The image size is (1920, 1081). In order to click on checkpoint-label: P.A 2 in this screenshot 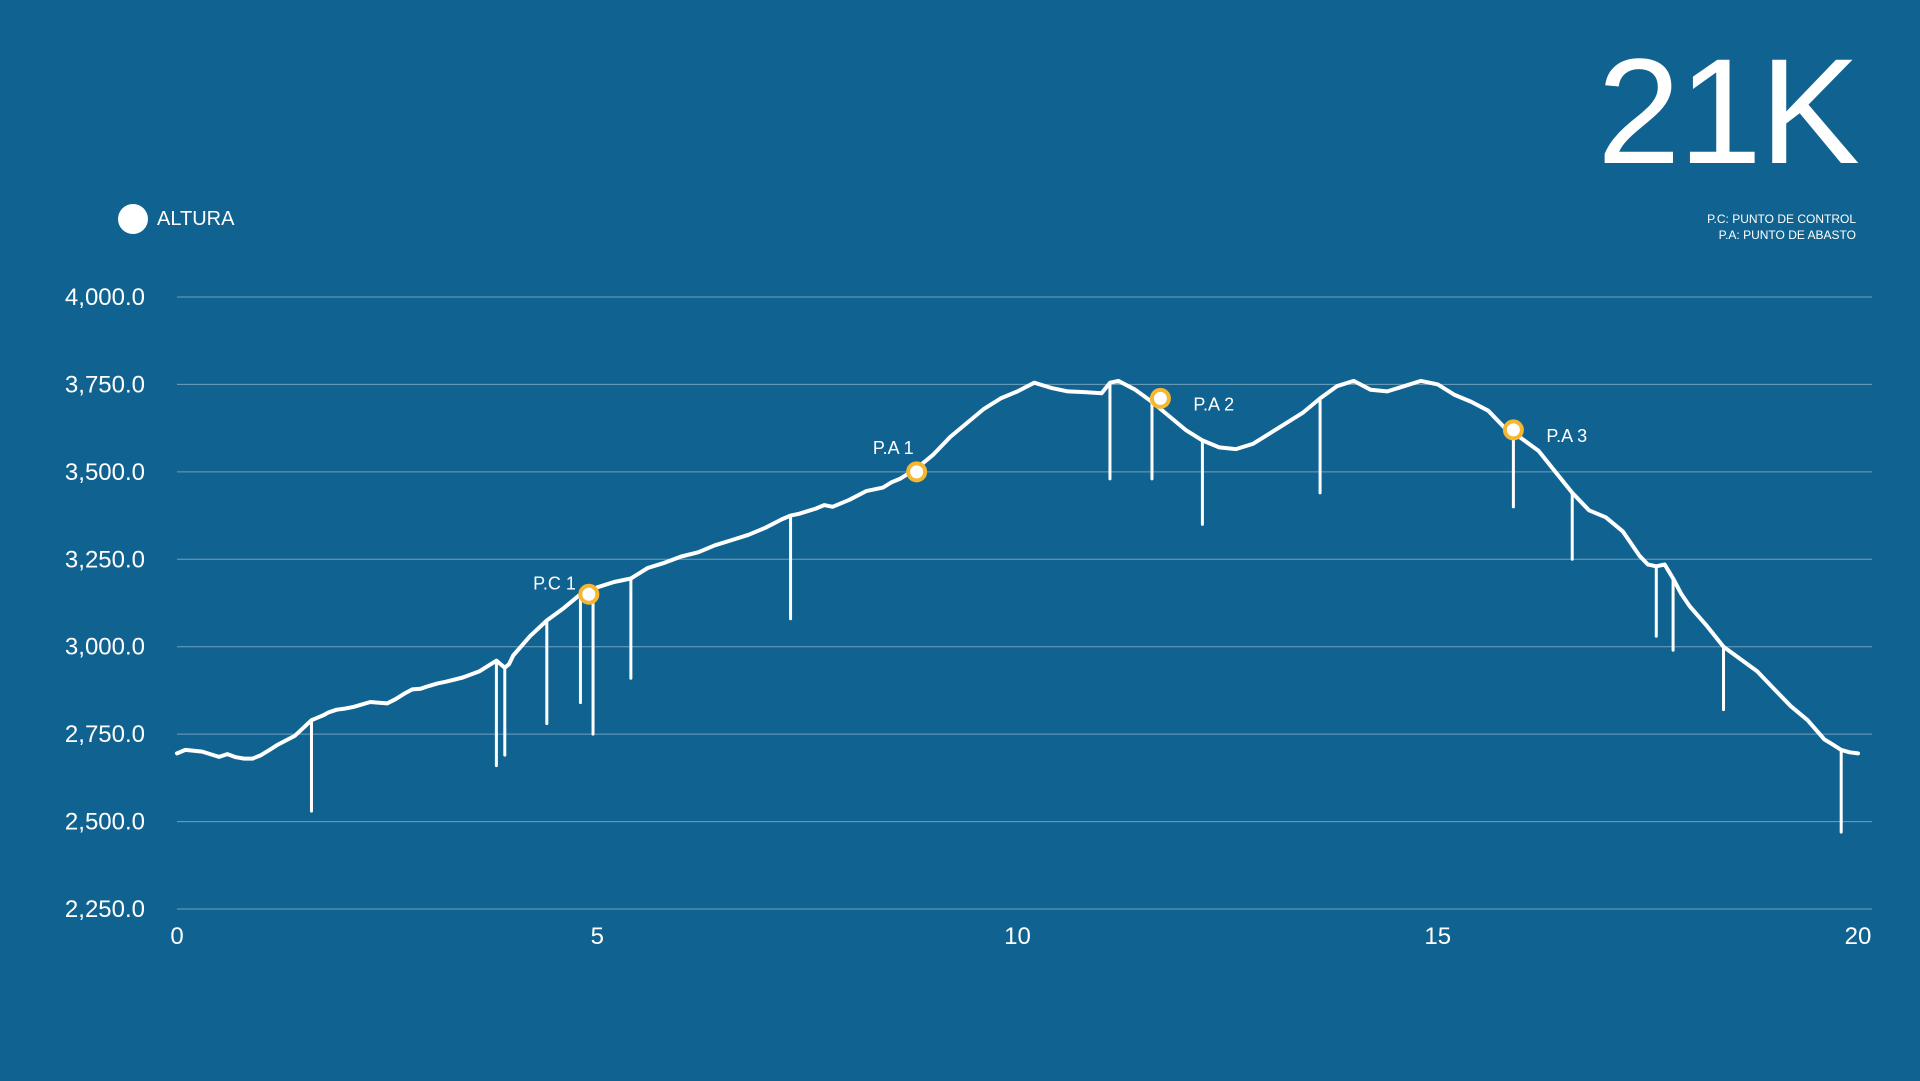, I will do `click(1213, 404)`.